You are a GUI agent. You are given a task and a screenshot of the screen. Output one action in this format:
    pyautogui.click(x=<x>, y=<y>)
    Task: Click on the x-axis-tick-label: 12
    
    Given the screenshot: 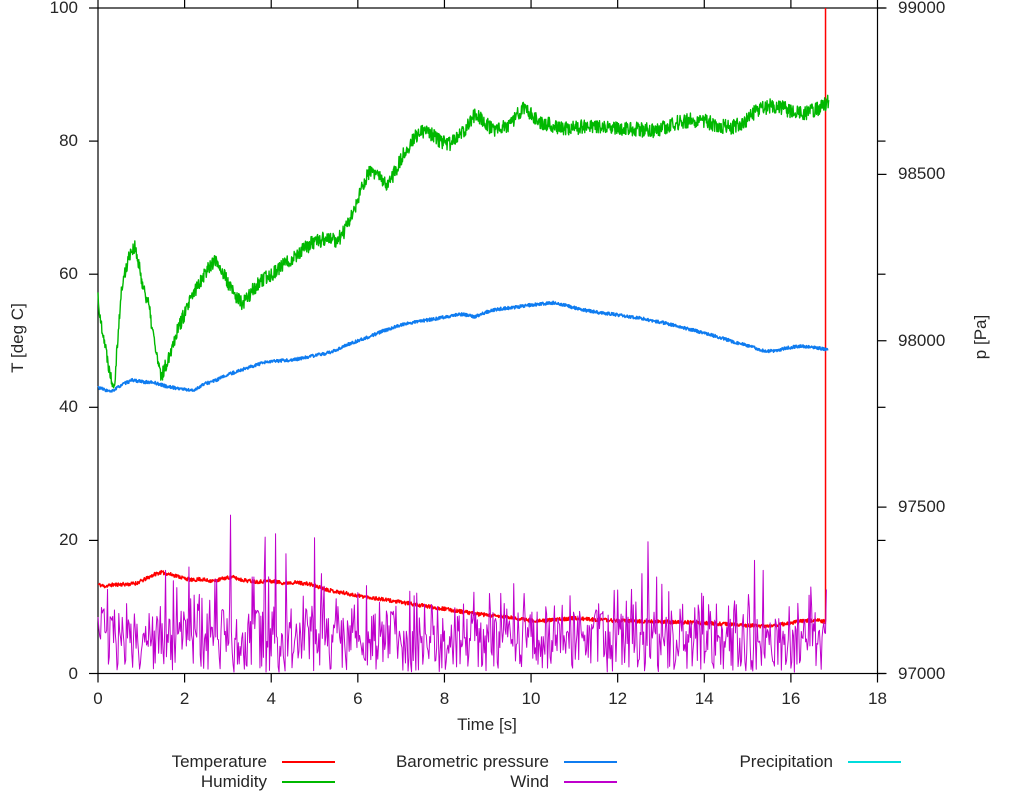 What is the action you would take?
    pyautogui.click(x=618, y=698)
    